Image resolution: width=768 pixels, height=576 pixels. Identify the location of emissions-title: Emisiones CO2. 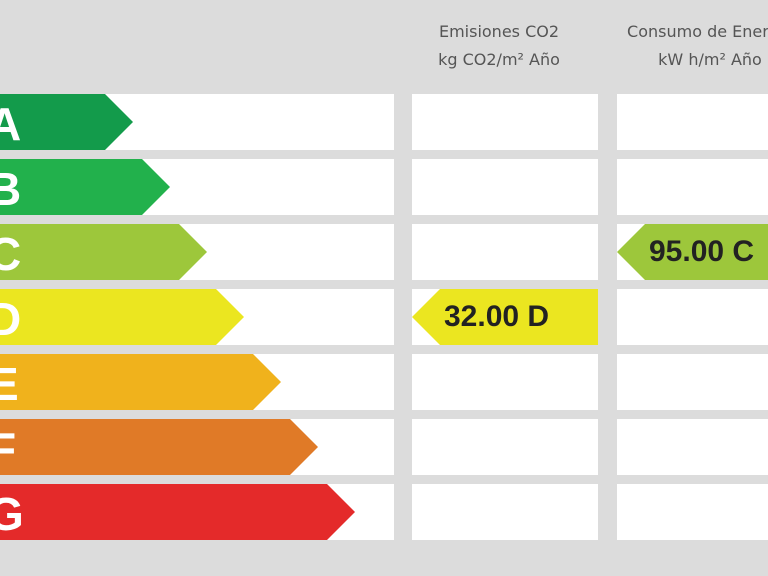
(499, 31).